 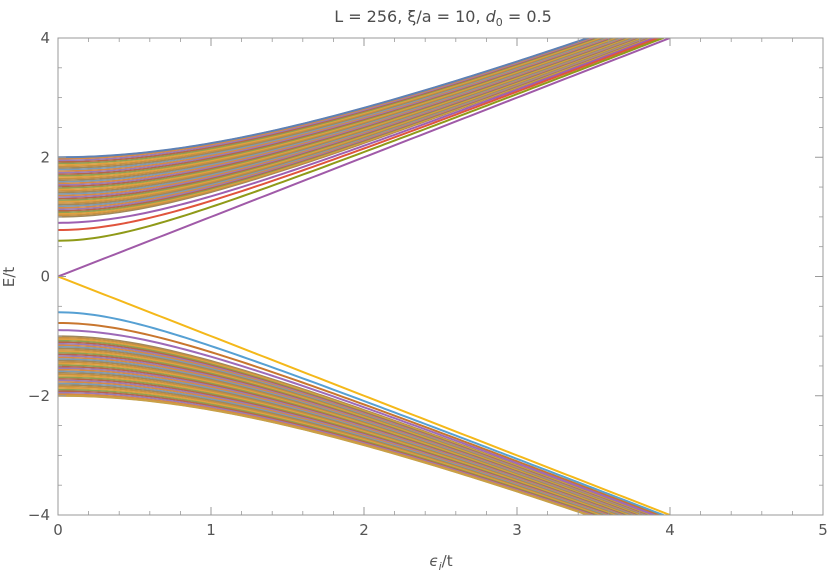 I want to click on x-tick-label: 4, so click(x=670, y=530).